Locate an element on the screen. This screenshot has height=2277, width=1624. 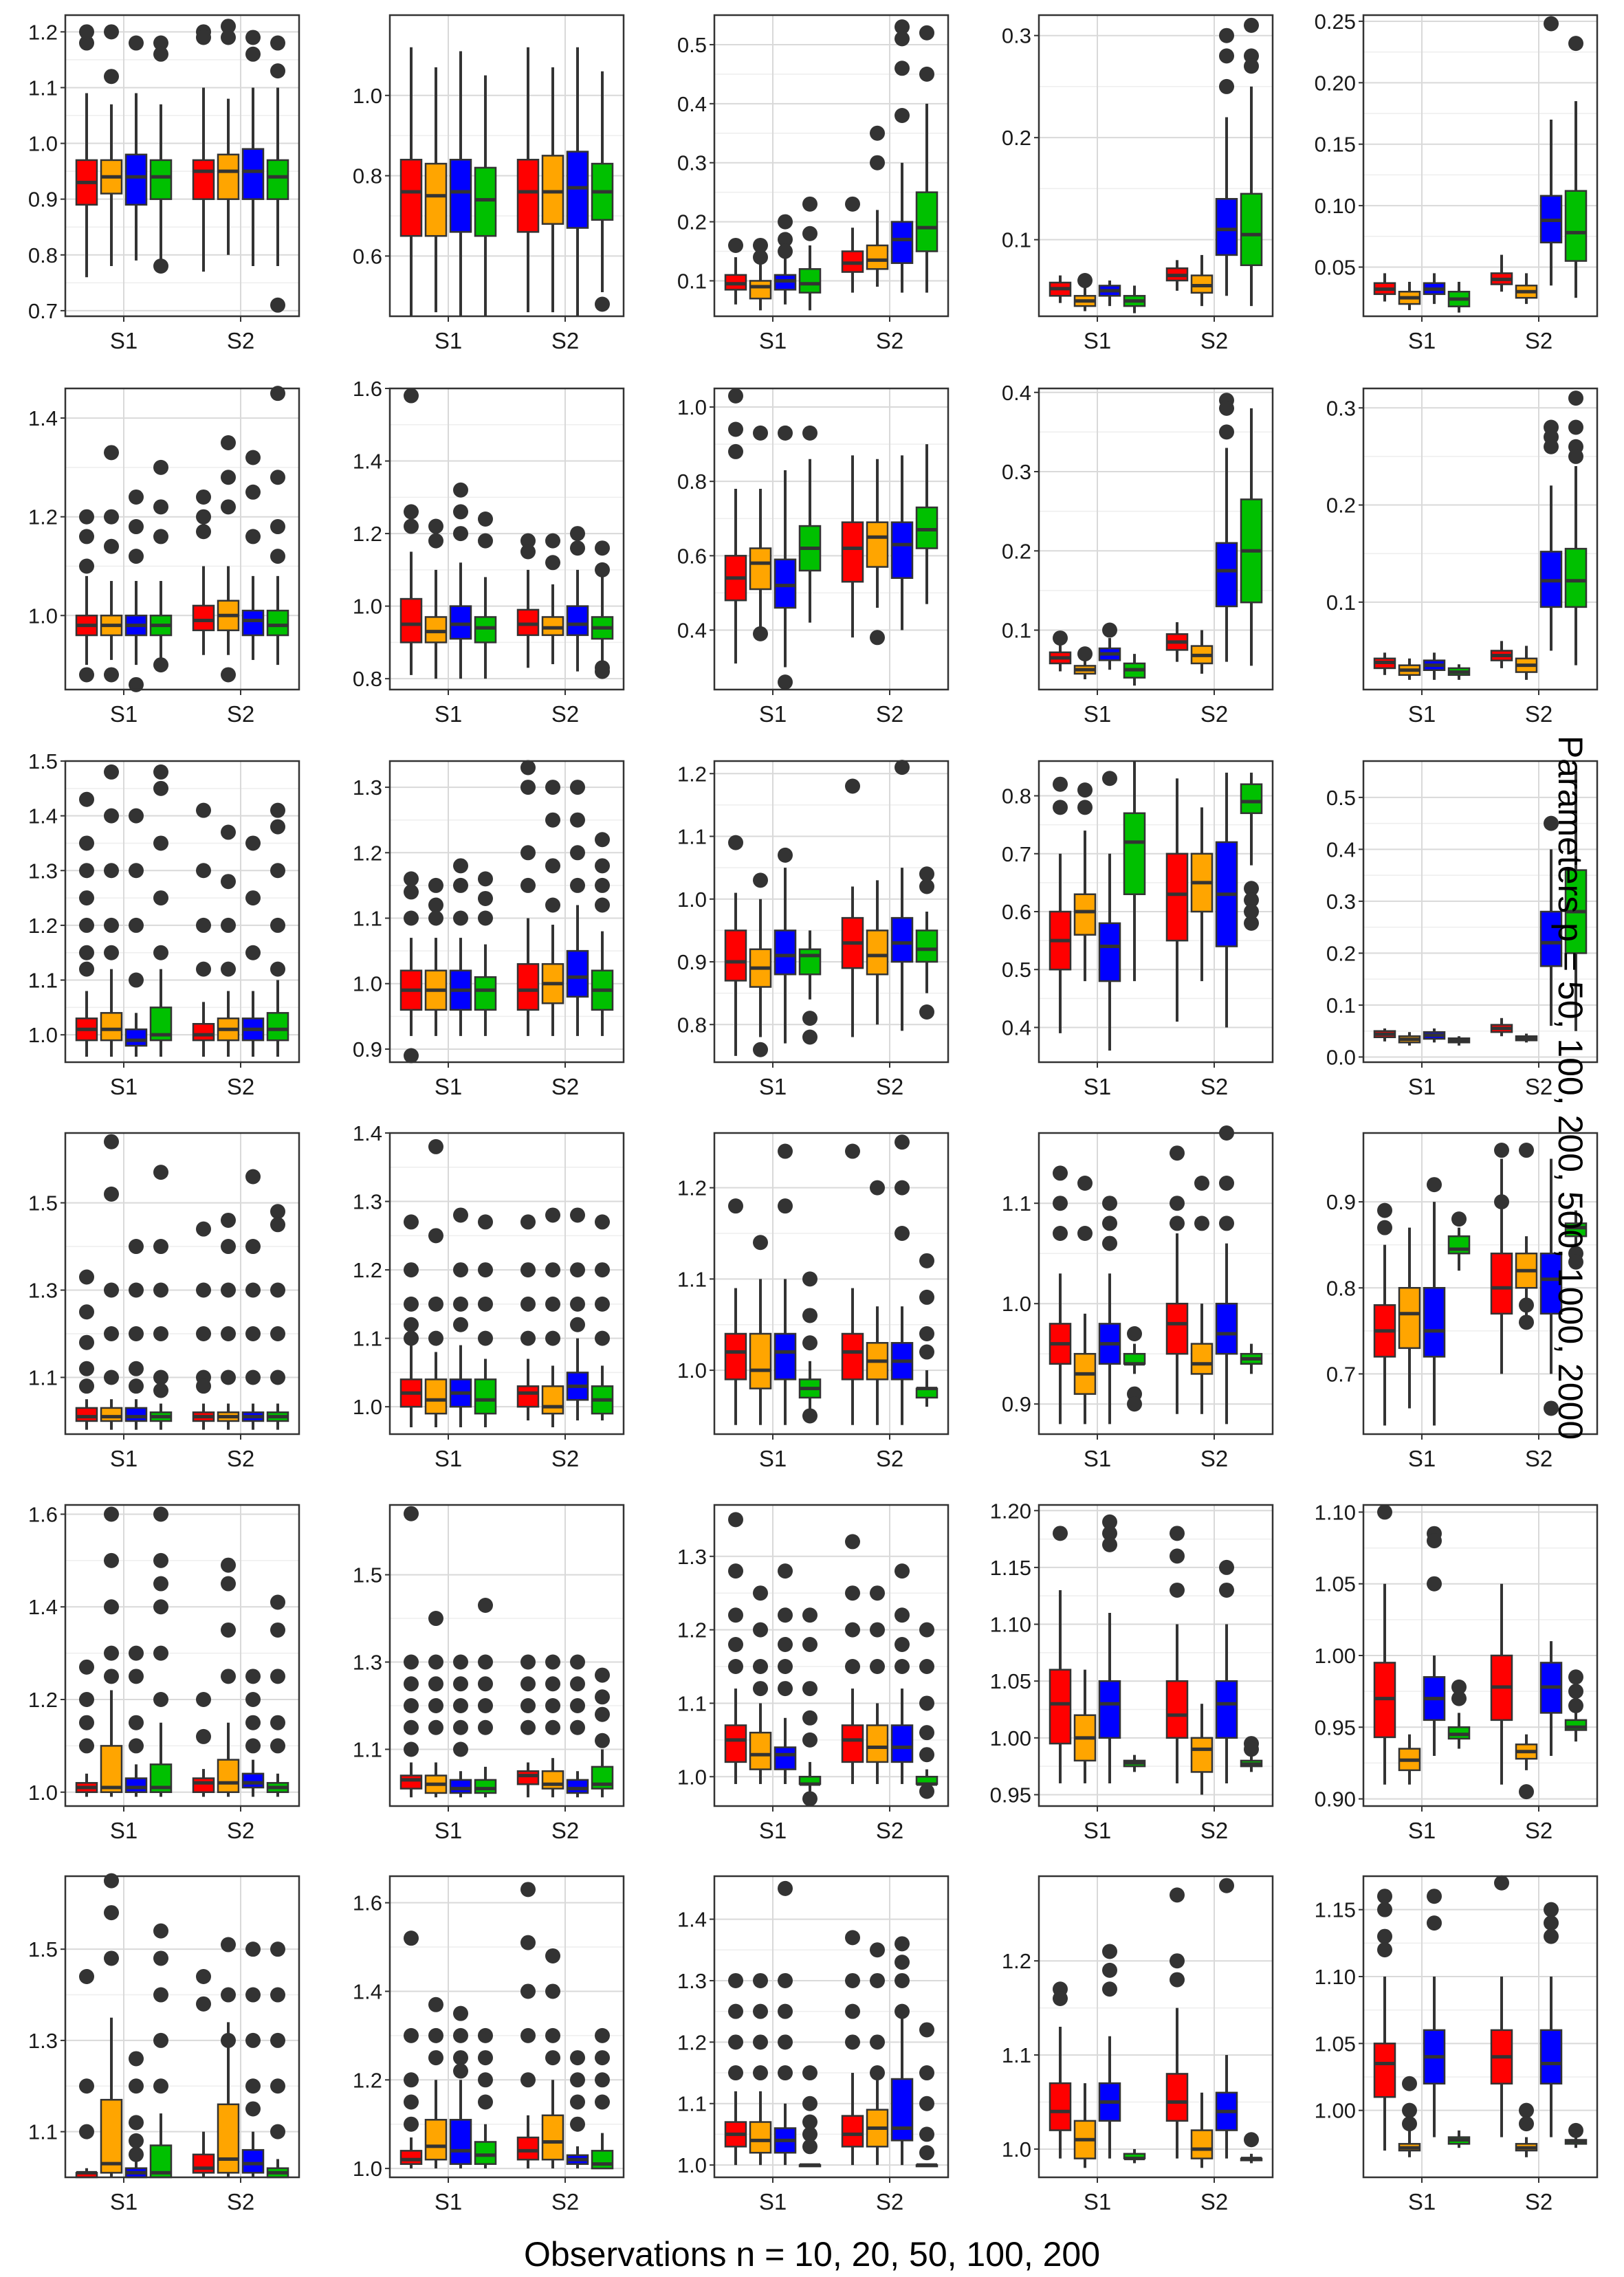
y-tick-label: 1.1 is located at coordinates (692, 837).